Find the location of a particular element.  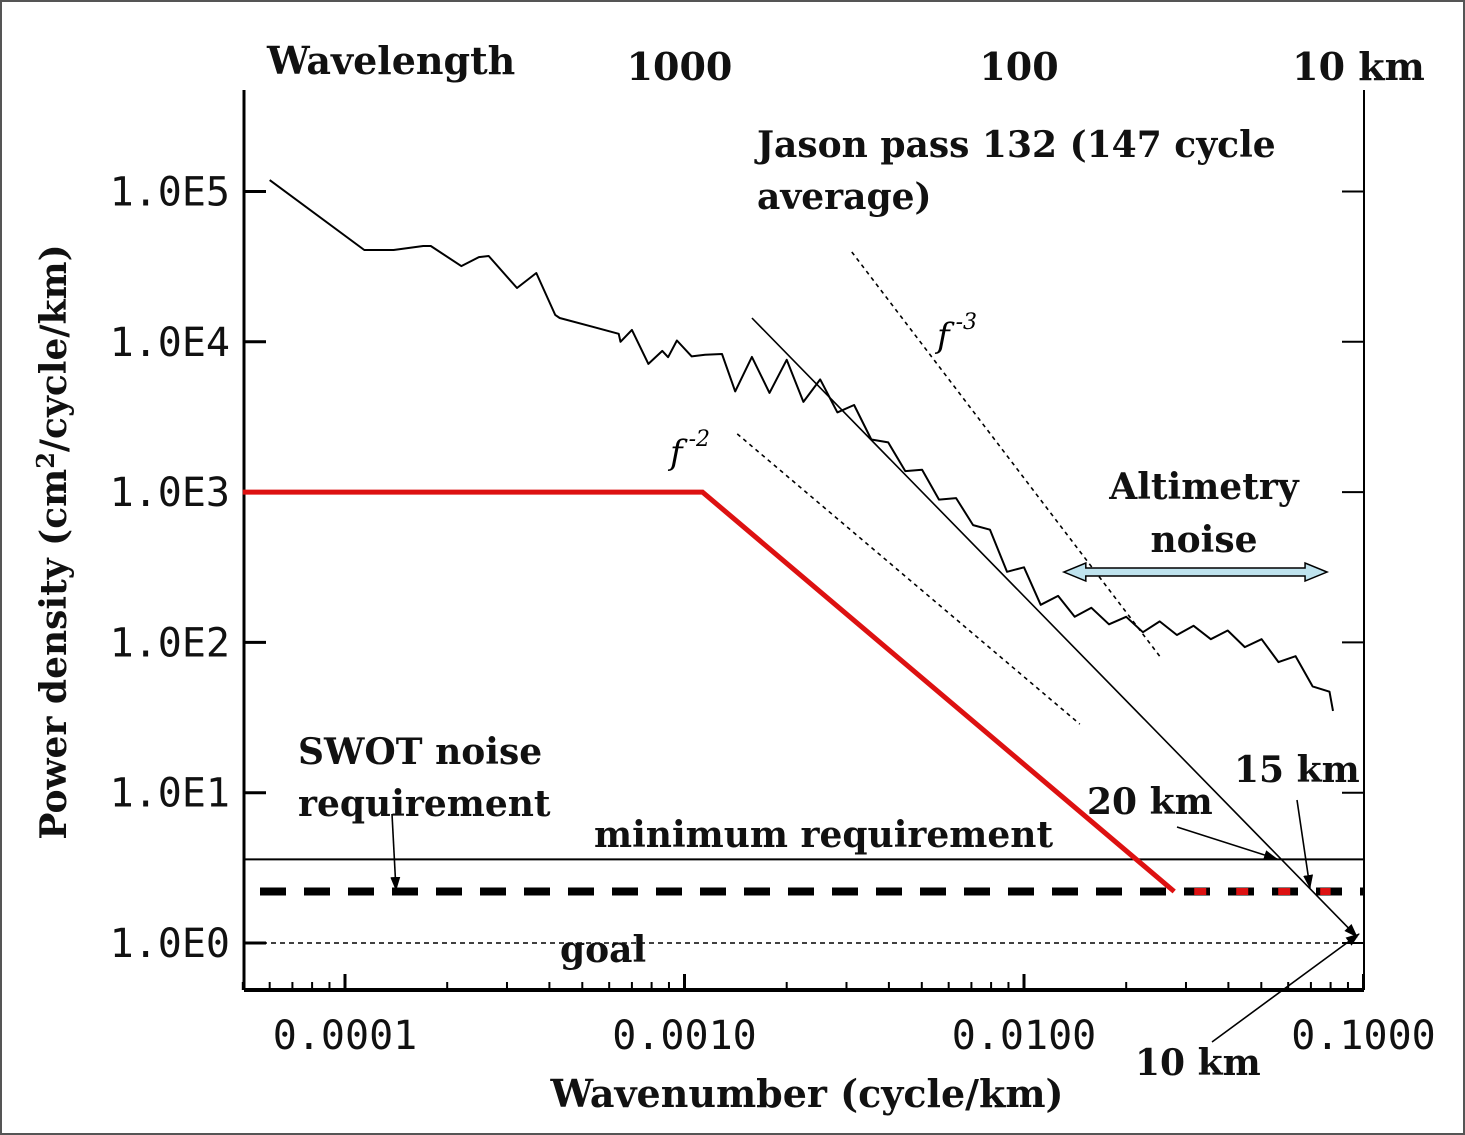

label-10km: 10 km is located at coordinates (1198, 1063).